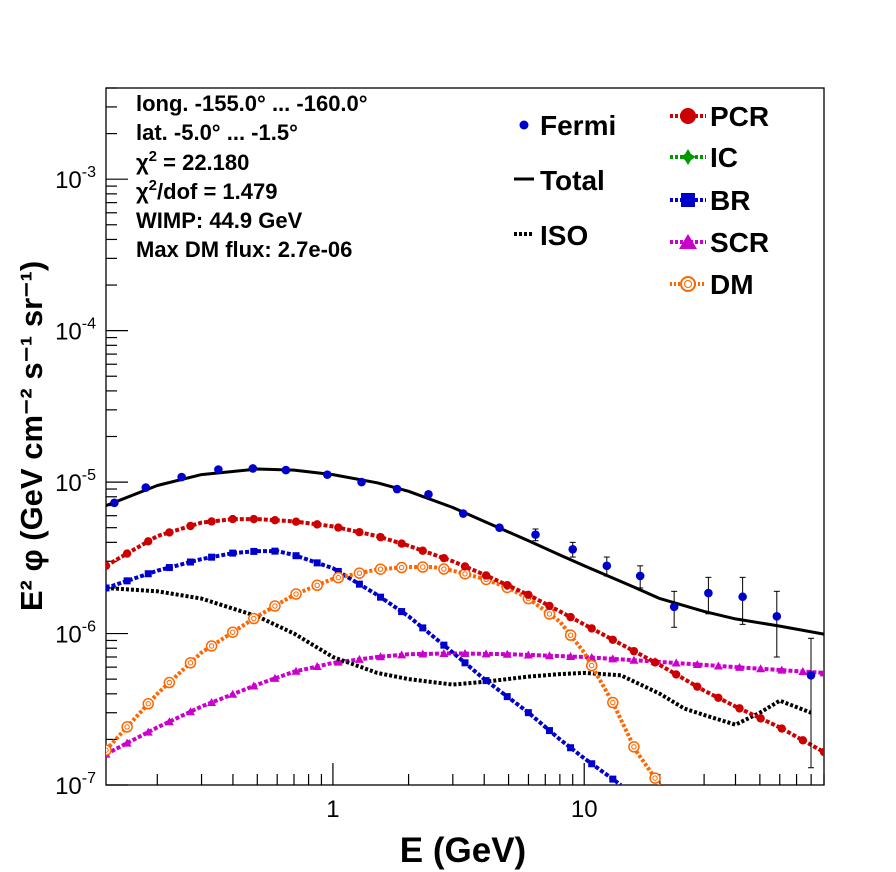 Image resolution: width=896 pixels, height=872 pixels. Describe the element at coordinates (75, 634) in the screenshot. I see `y-tick-label: 10⁻⁶` at that location.